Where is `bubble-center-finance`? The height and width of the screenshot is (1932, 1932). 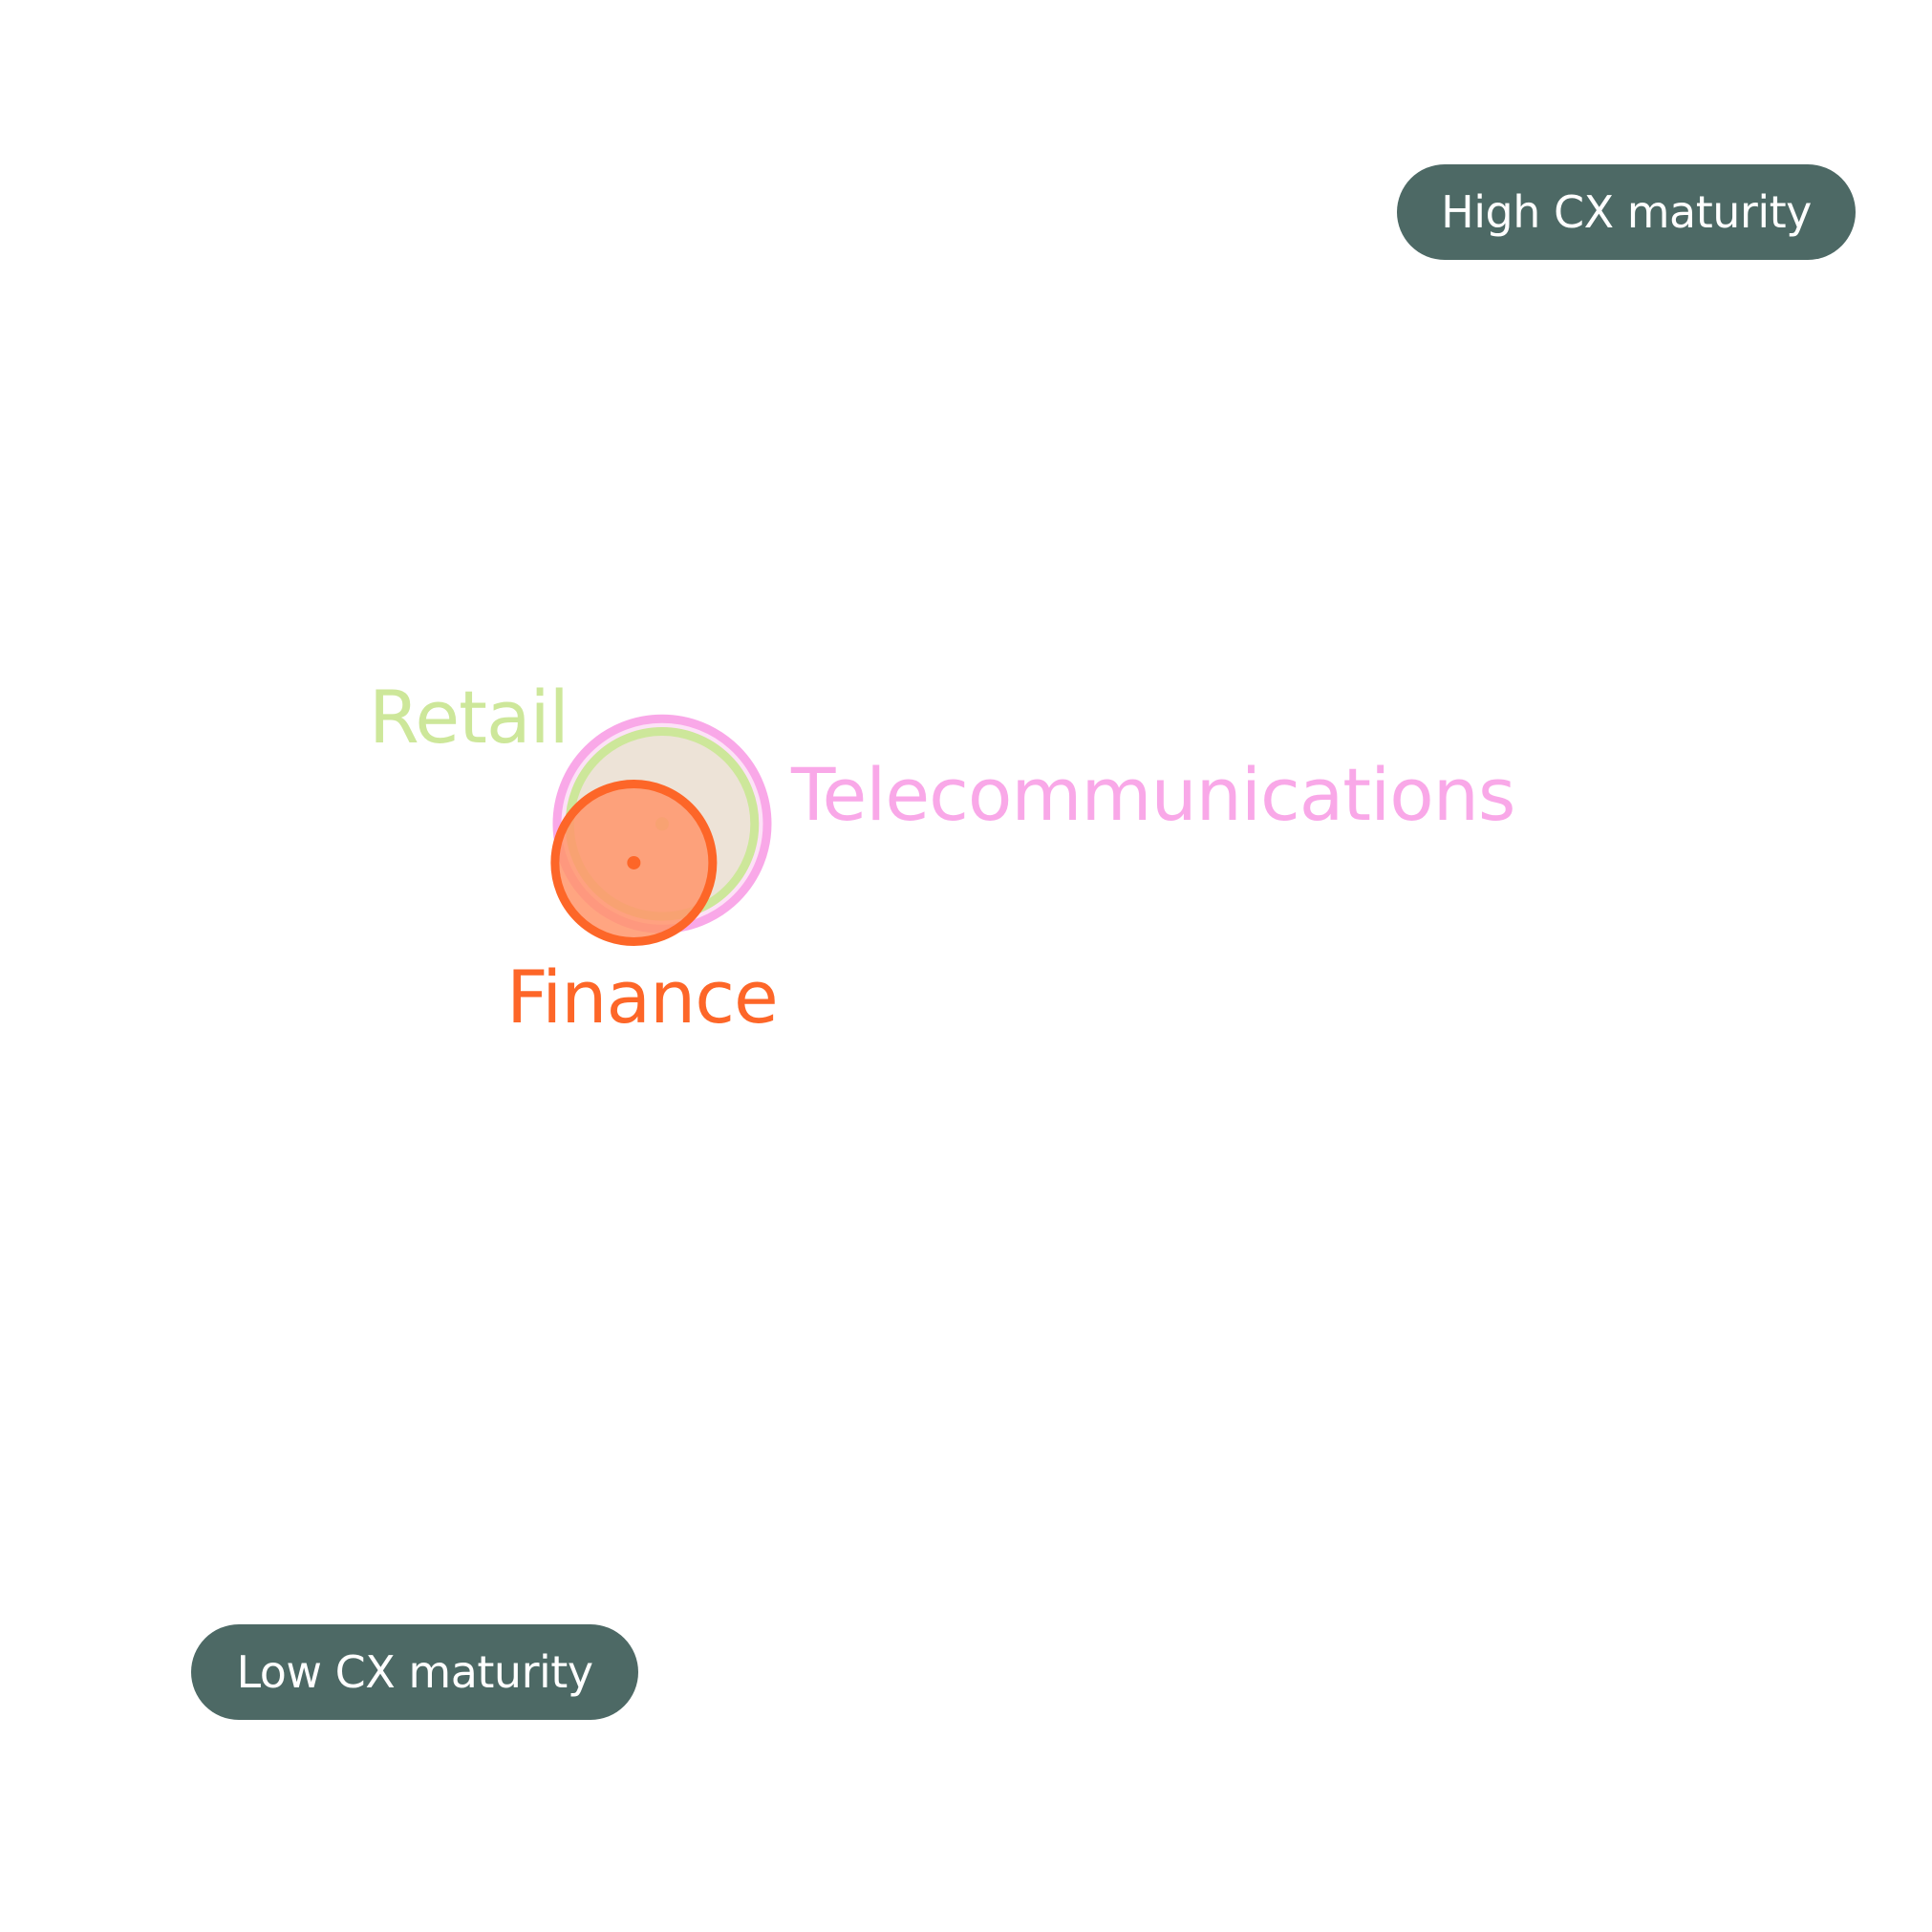
bubble-center-finance is located at coordinates (634, 862).